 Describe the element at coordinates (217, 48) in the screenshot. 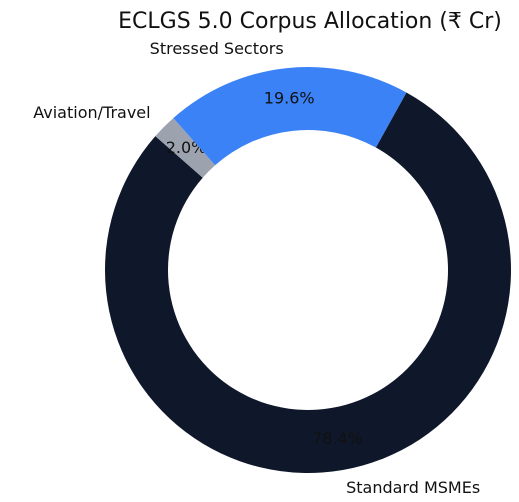

I see `category-label: Stressed Sectors` at that location.